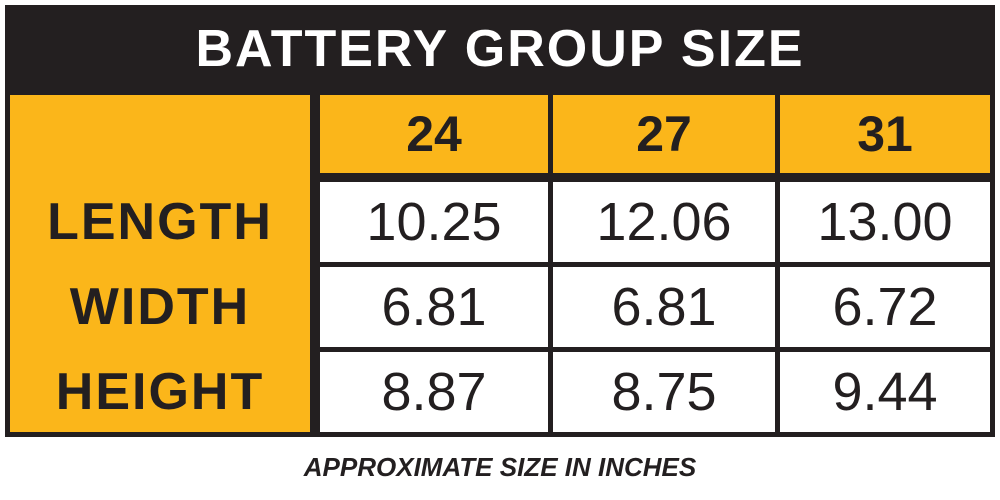 The width and height of the screenshot is (1000, 500). I want to click on row-label: WIDTH, so click(160, 307).